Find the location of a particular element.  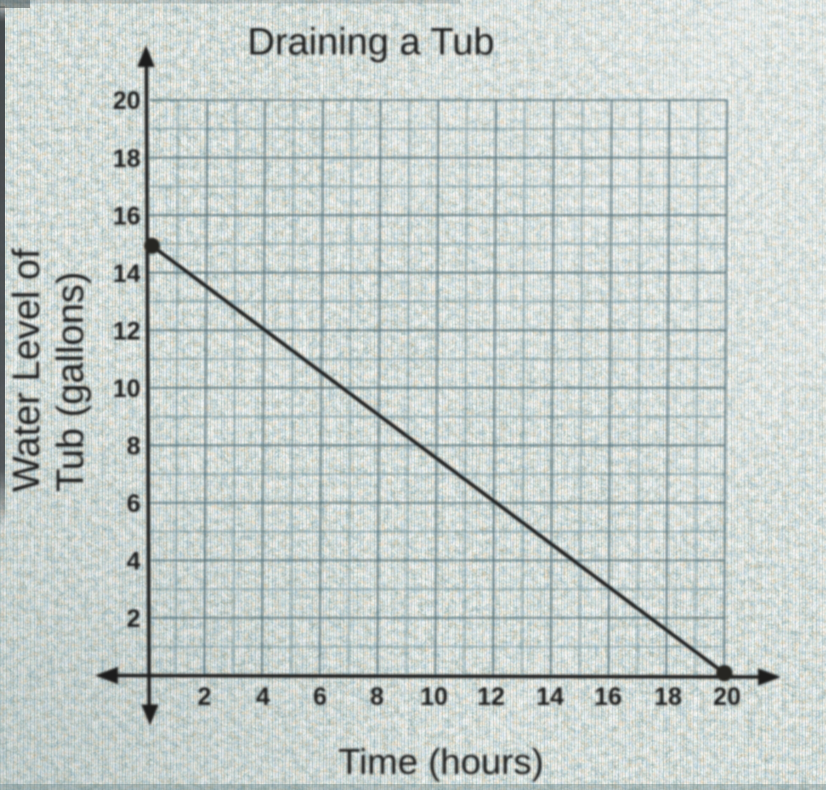

svg-text: Tub (gallons) is located at coordinates (71, 382).